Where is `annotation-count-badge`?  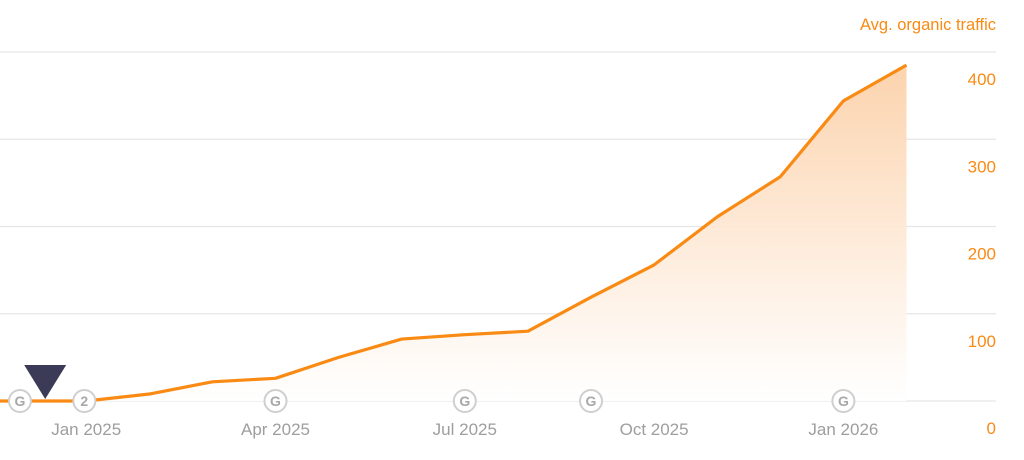 annotation-count-badge is located at coordinates (84, 401).